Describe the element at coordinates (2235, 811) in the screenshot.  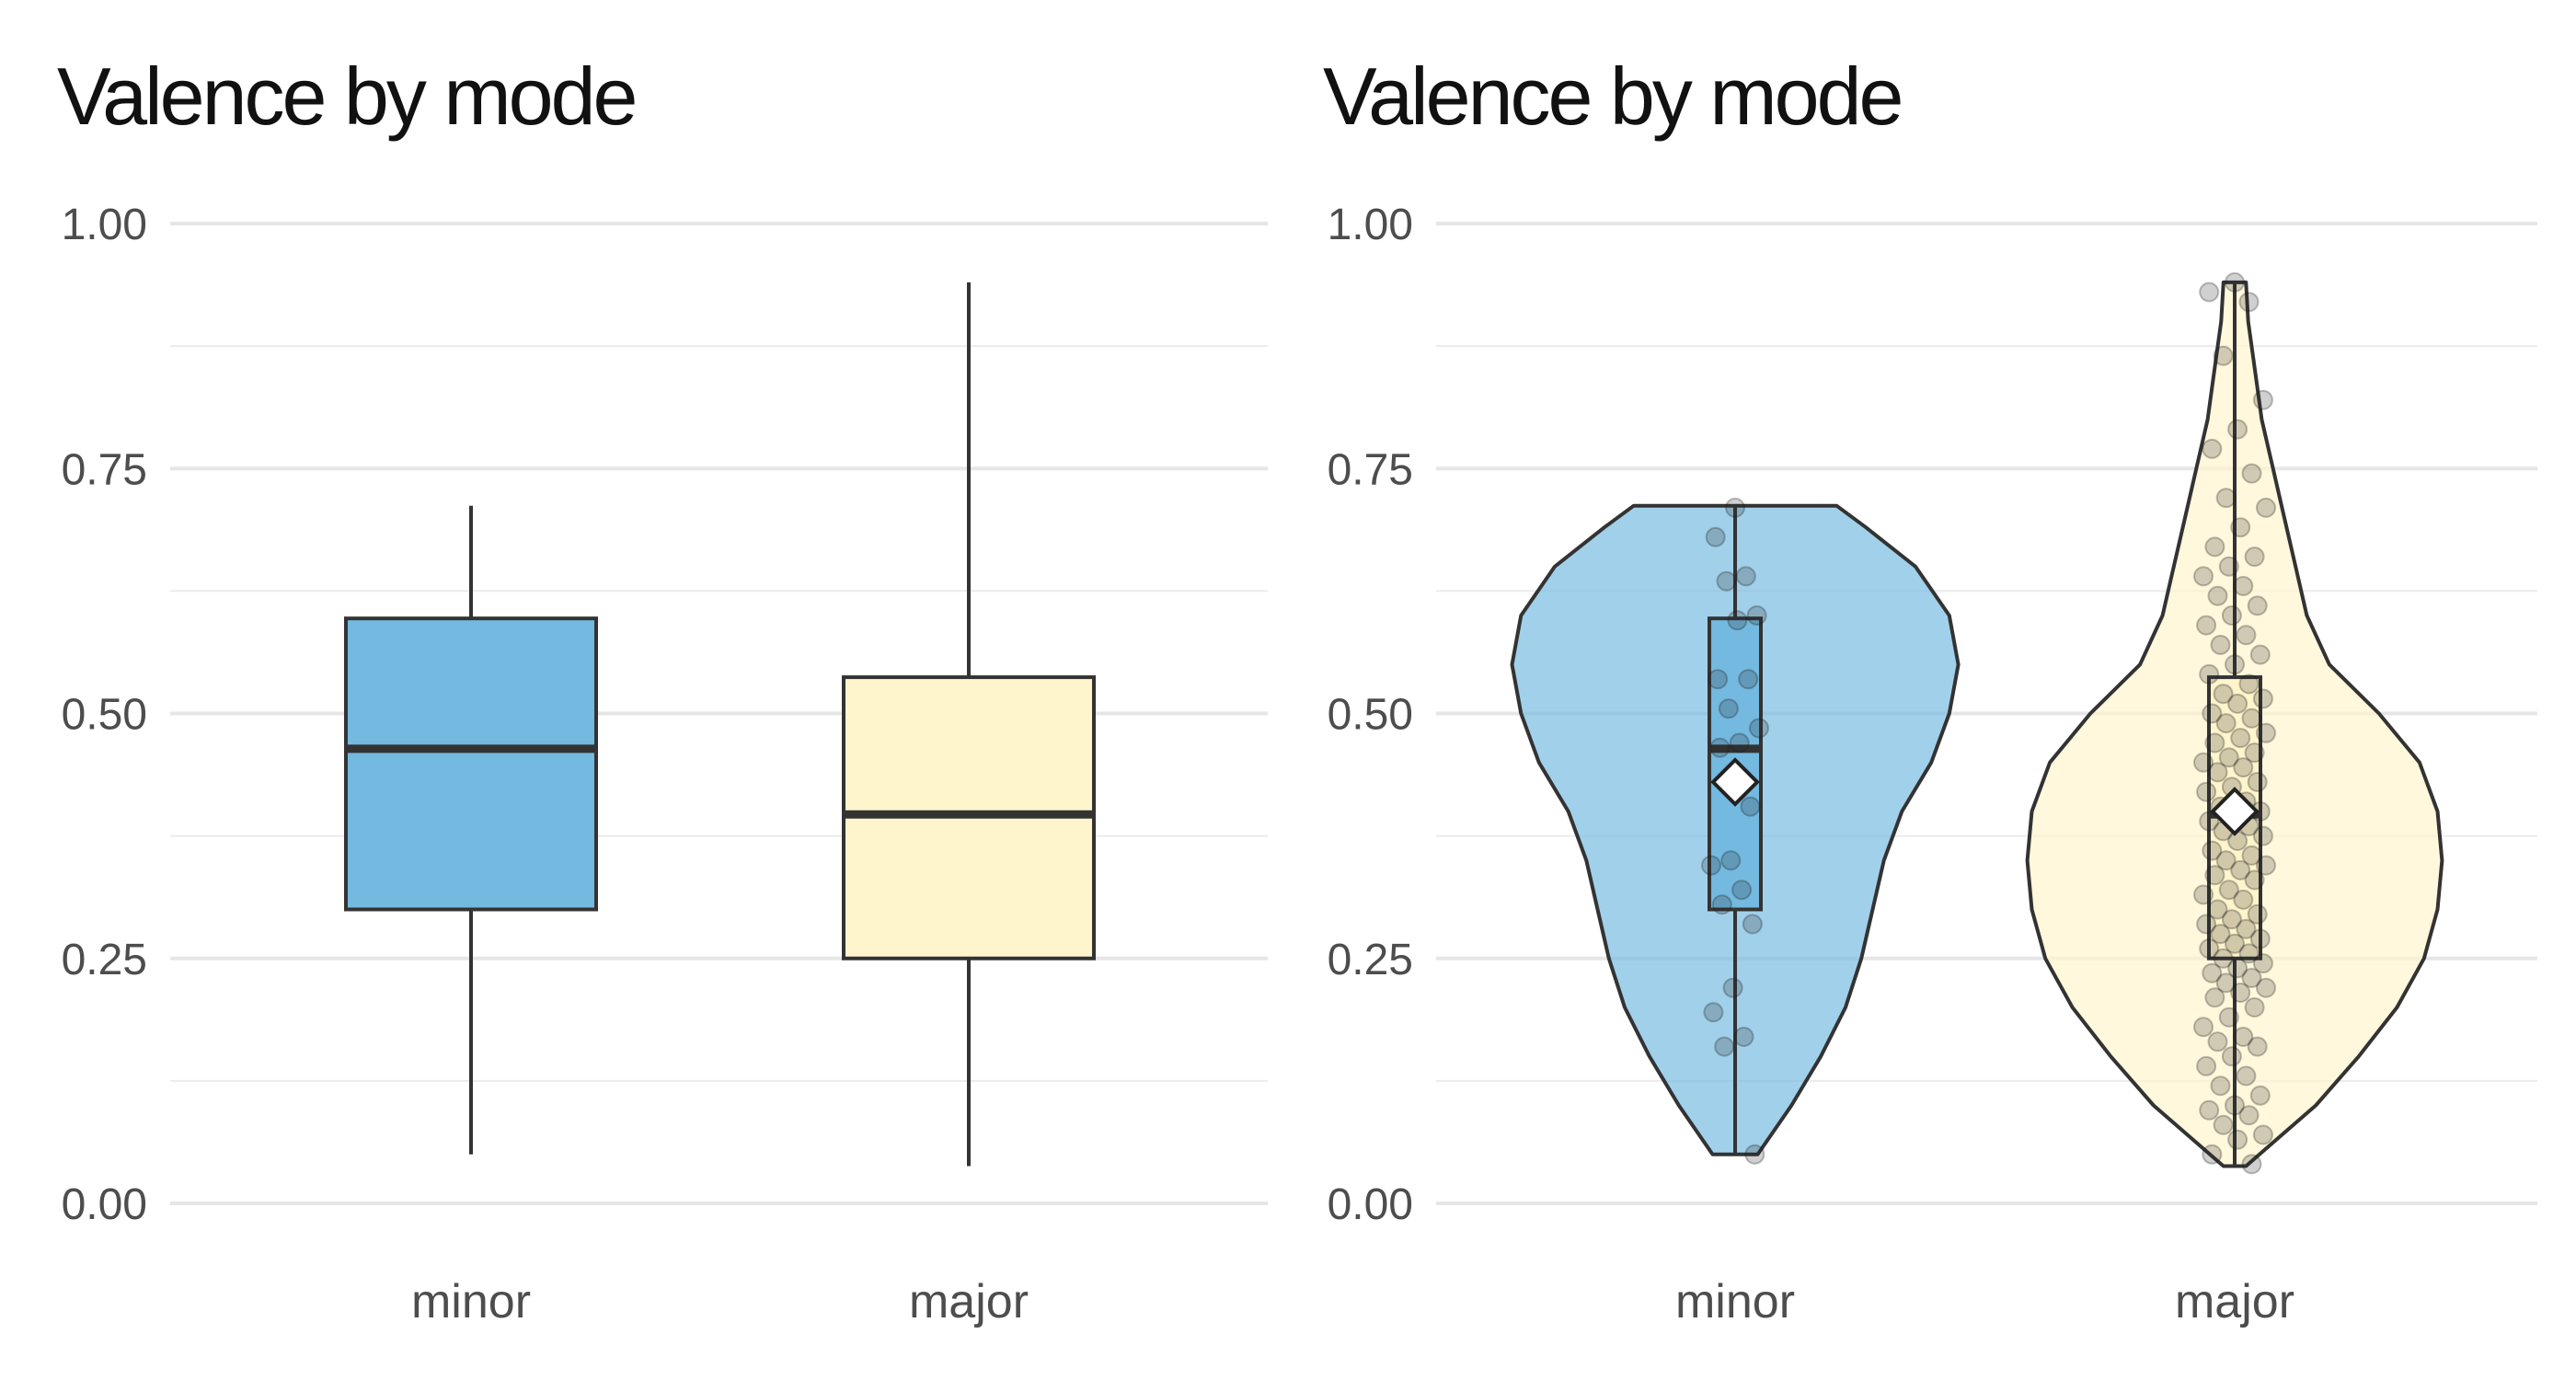
I see `mean-marker-major` at that location.